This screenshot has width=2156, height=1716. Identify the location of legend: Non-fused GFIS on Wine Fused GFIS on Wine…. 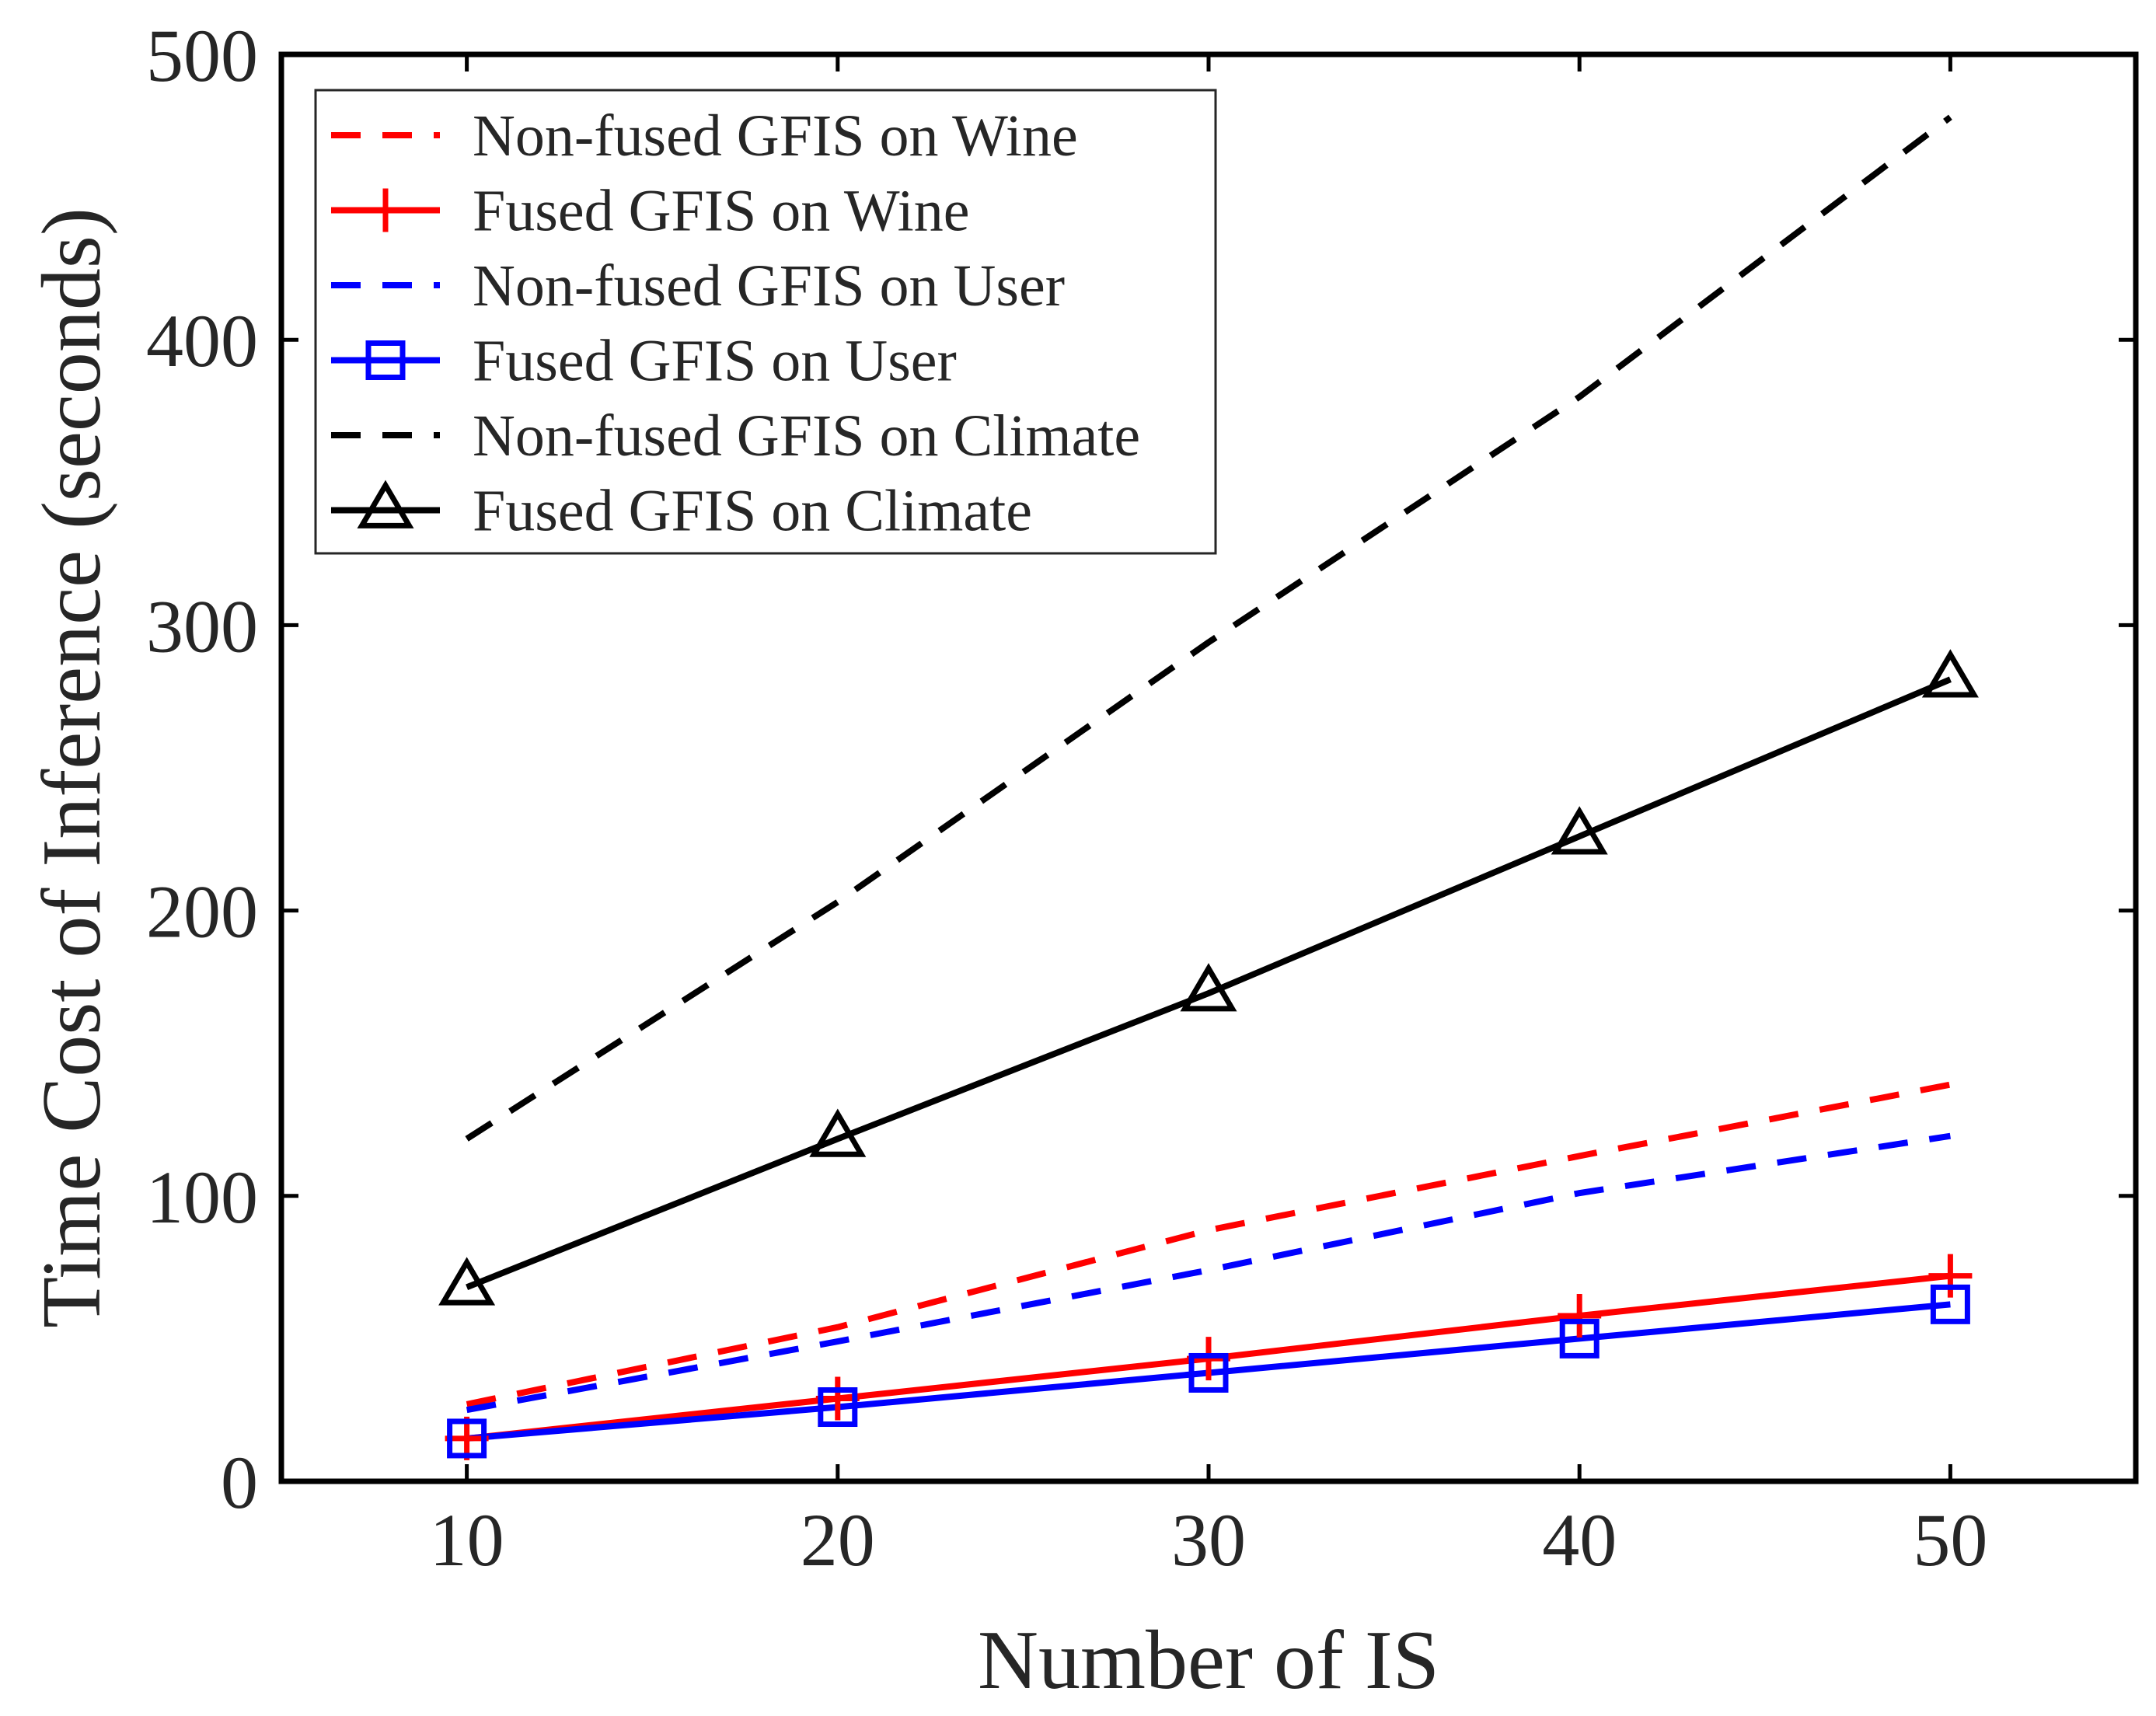
(765, 322).